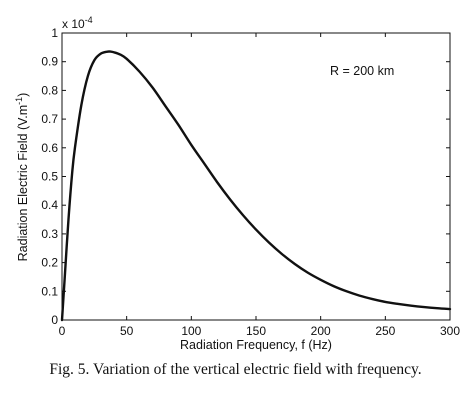  I want to click on x-tick-label: 150, so click(256, 331).